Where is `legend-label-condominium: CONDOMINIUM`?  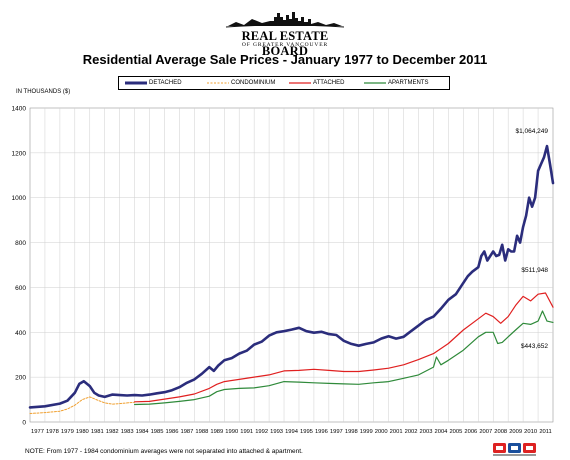 legend-label-condominium: CONDOMINIUM is located at coordinates (253, 83).